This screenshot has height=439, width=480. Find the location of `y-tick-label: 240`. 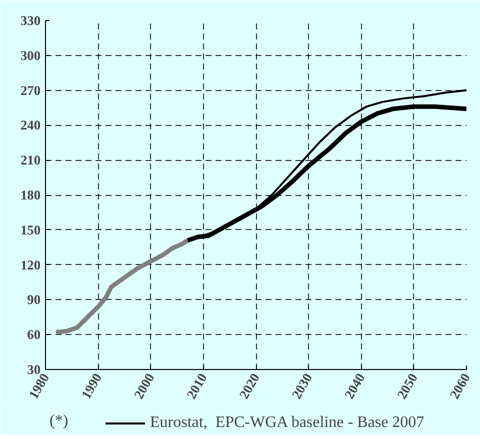

y-tick-label: 240 is located at coordinates (30, 125).